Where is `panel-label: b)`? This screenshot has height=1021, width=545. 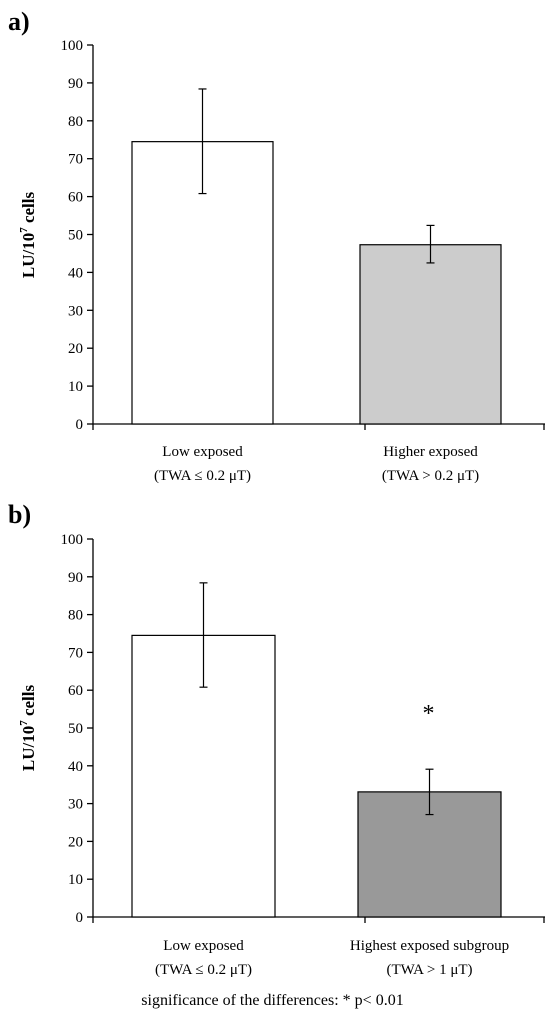 panel-label: b) is located at coordinates (19, 514).